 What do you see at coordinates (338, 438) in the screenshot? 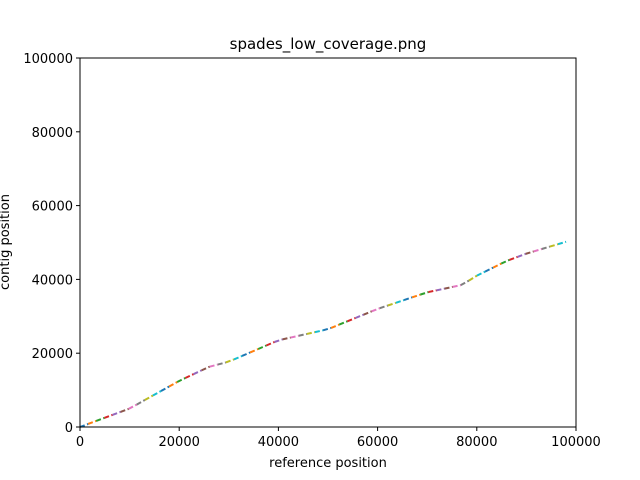
I see `x-axis-ticks: 0 20000 40000 60000 80000 100000` at bounding box center [338, 438].